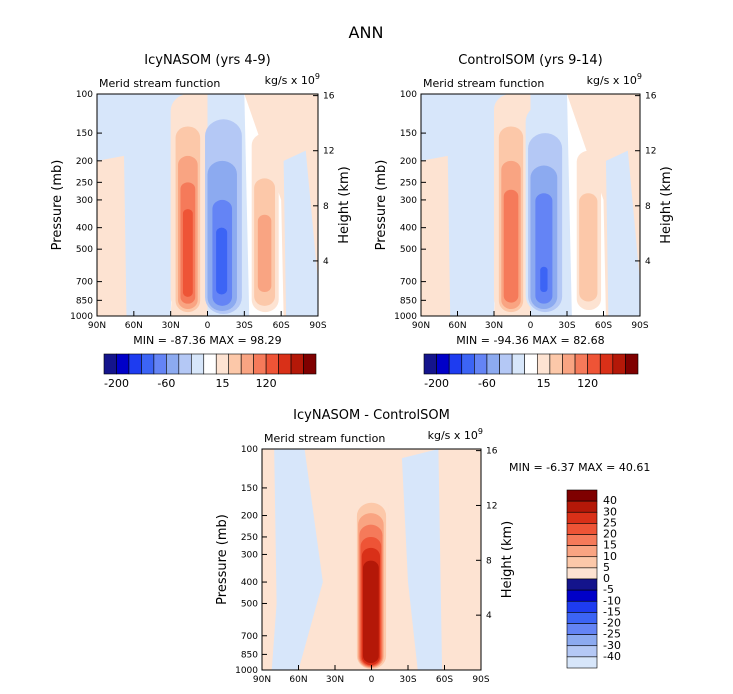 The height and width of the screenshot is (694, 733). What do you see at coordinates (159, 83) in the screenshot?
I see `panel-subtitle: Merid stream function` at bounding box center [159, 83].